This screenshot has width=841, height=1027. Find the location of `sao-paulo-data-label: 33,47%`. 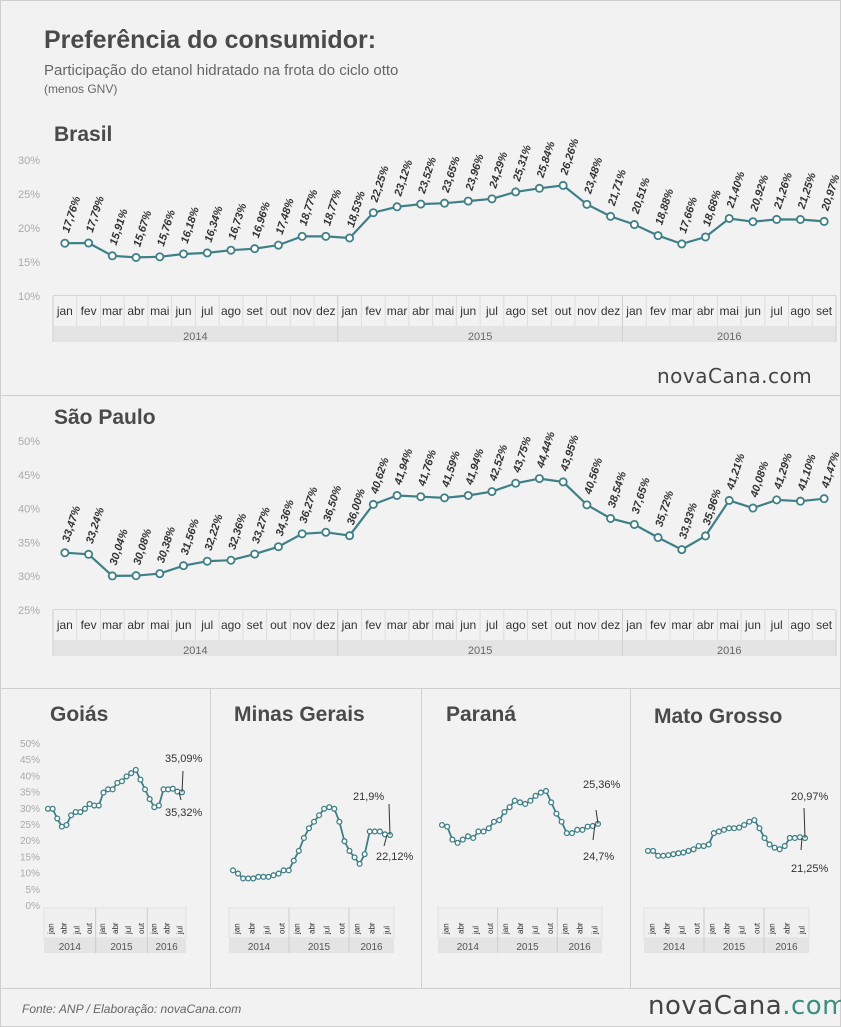

sao-paulo-data-label: 33,47% is located at coordinates (71, 523).